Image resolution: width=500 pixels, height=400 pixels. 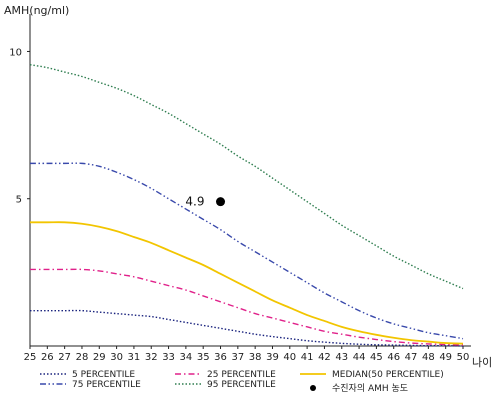 I want to click on x-tick-label: 42, so click(x=324, y=357).